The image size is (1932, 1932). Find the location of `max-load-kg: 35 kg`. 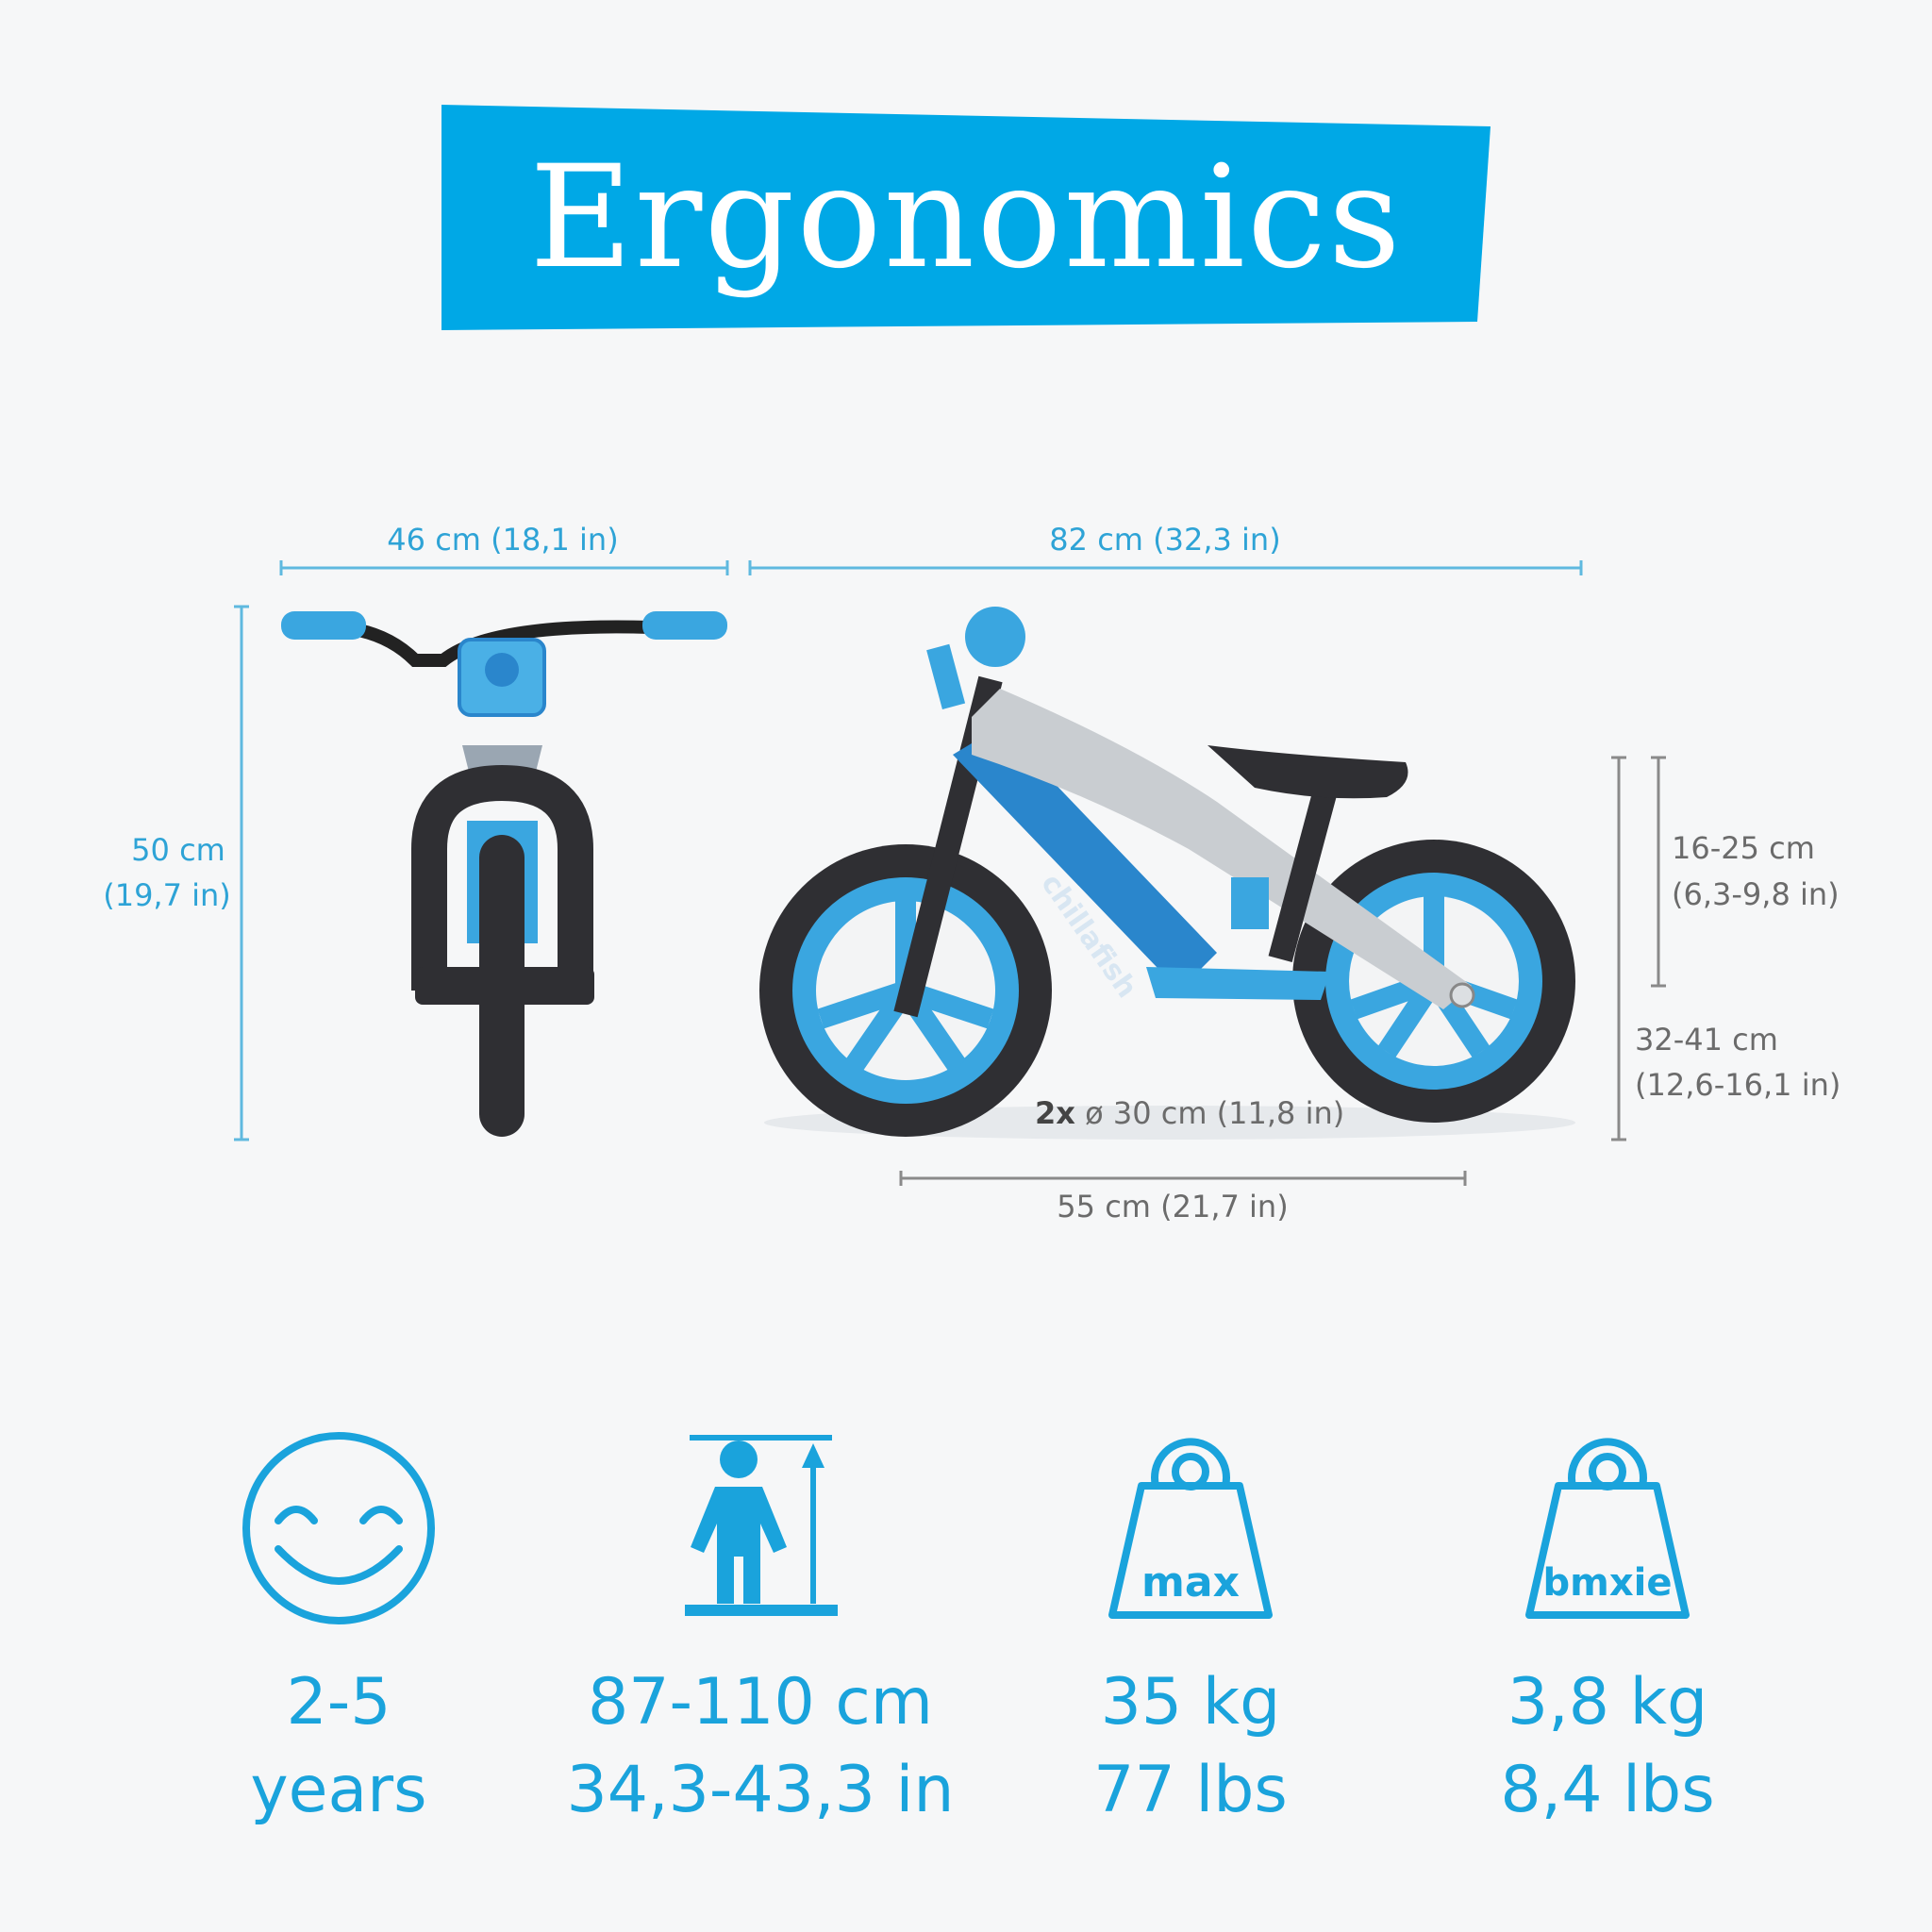

max-load-kg: 35 kg is located at coordinates (1190, 1702).